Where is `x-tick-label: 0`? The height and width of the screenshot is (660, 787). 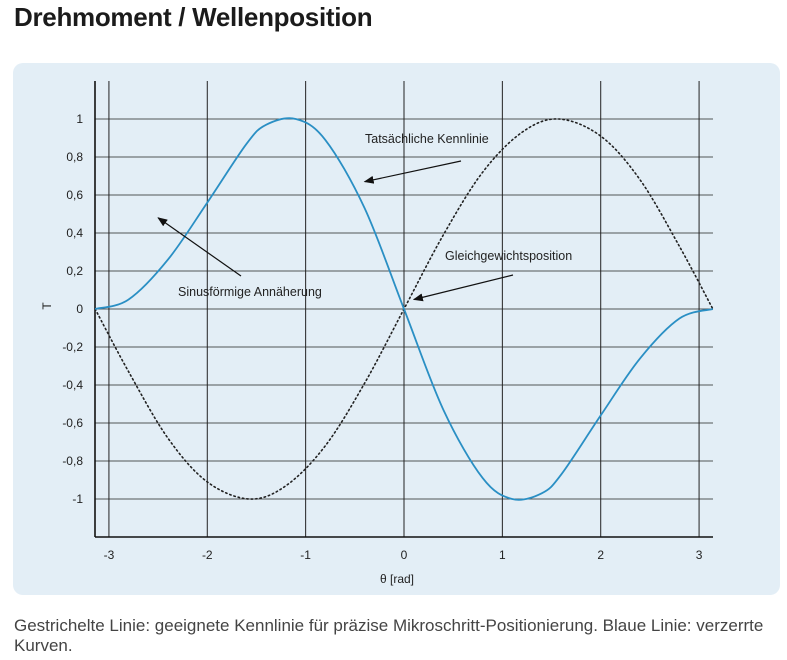 x-tick-label: 0 is located at coordinates (404, 555).